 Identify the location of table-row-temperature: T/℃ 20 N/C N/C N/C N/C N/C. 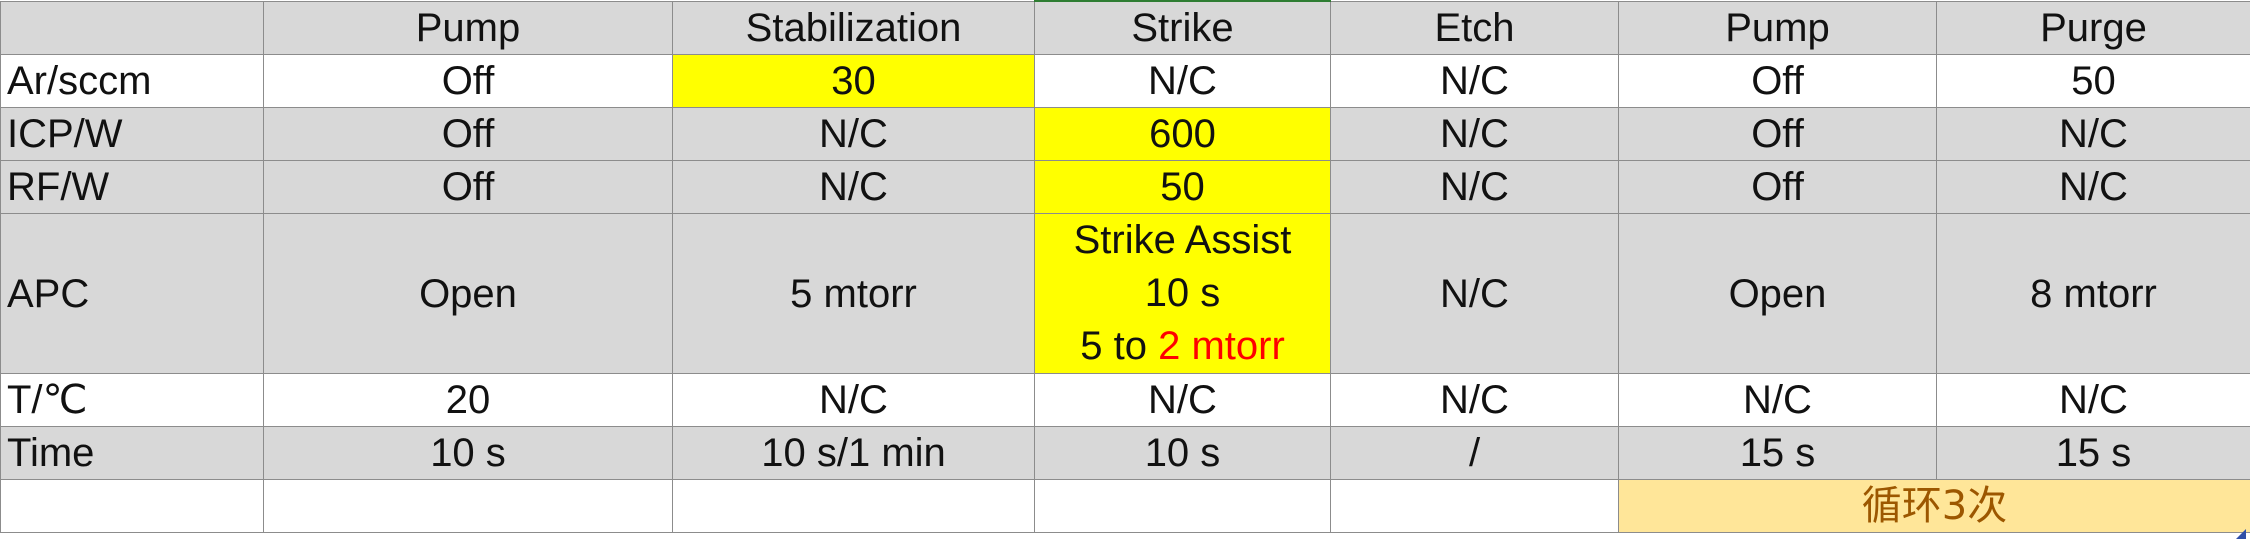
(1125, 400).